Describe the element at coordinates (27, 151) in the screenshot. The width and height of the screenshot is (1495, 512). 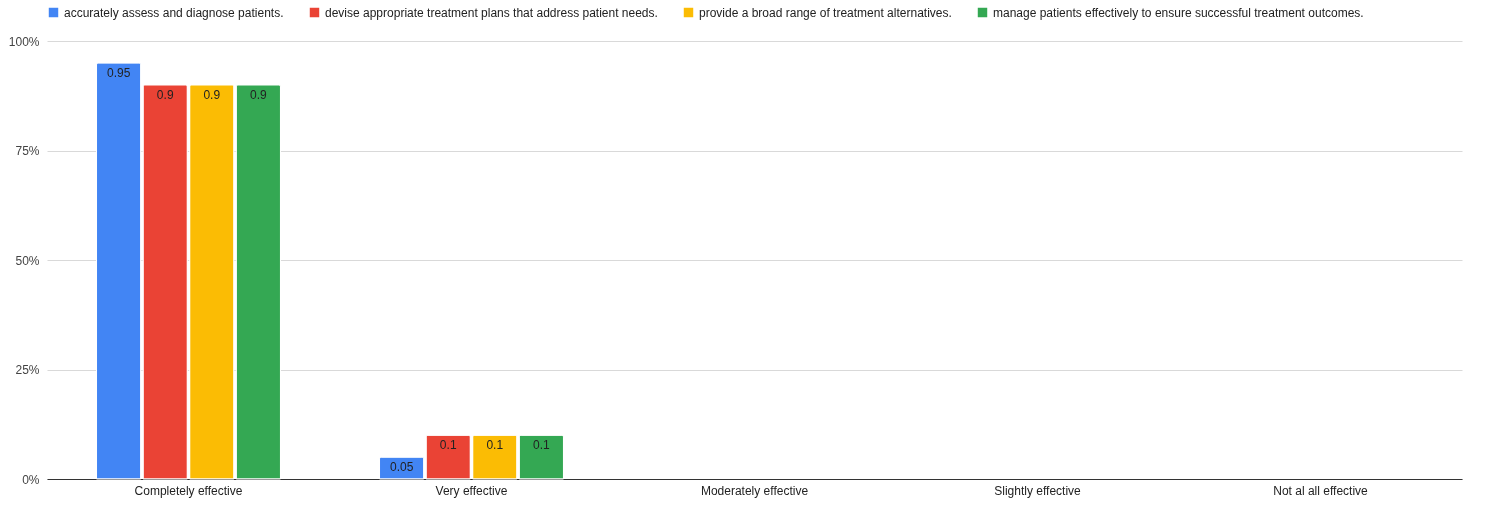
I see `y-tick-label: 75%` at that location.